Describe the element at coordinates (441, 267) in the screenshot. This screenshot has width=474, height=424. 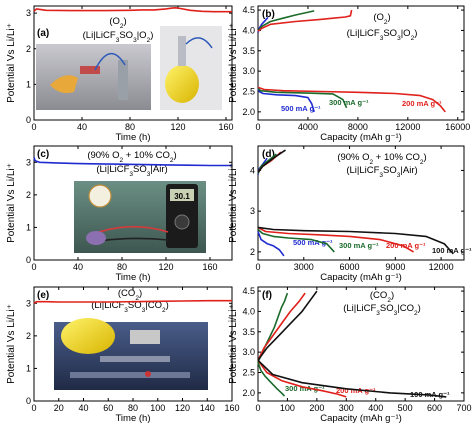
I see `x-tick-label: 12000` at that location.